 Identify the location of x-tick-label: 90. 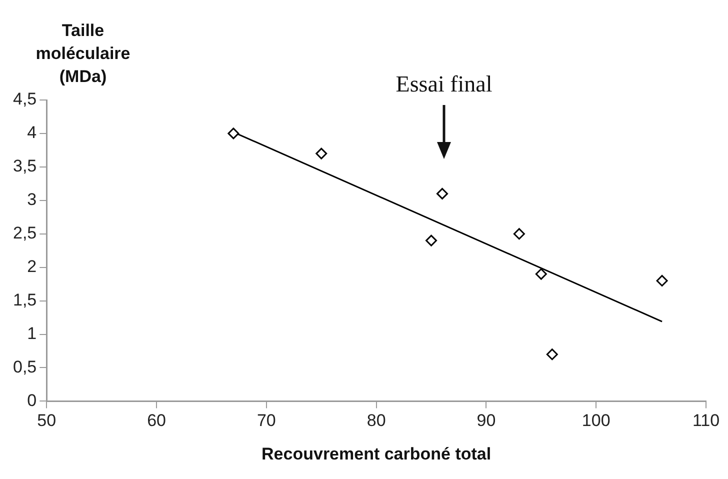
(486, 420).